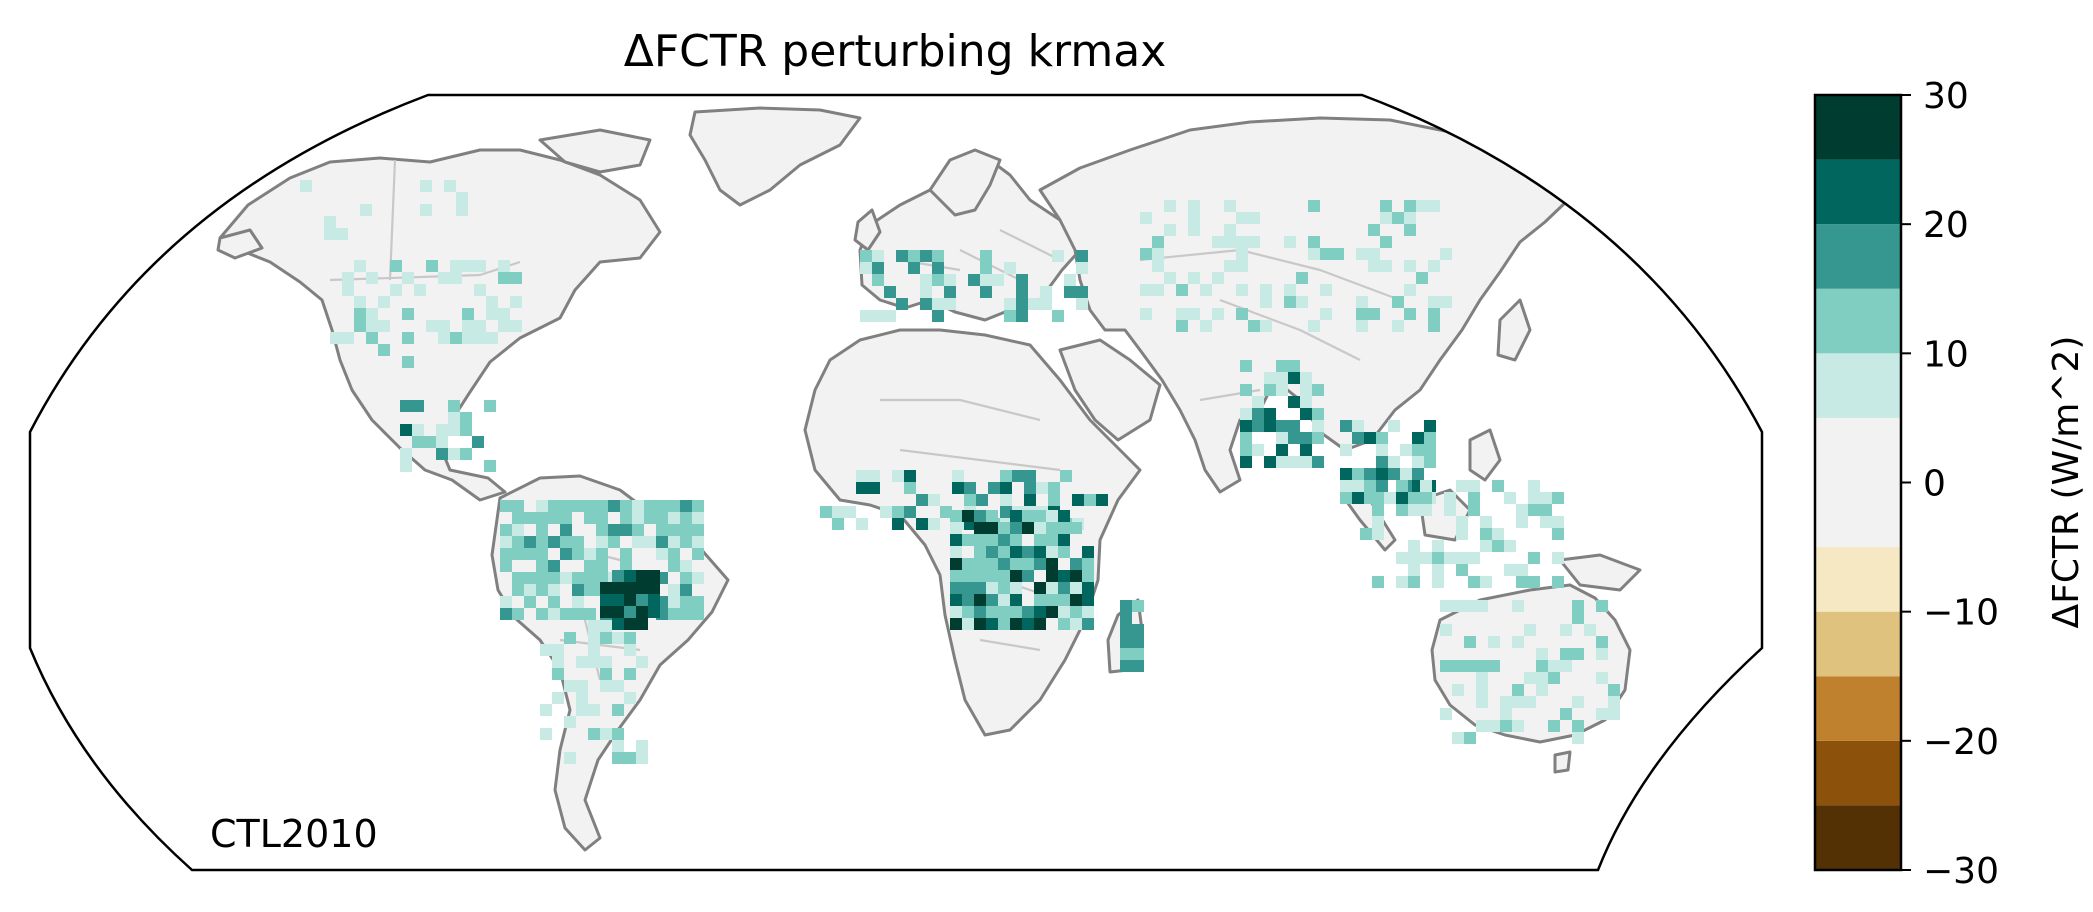 Image resolution: width=2093 pixels, height=912 pixels. Describe the element at coordinates (1858, 644) in the screenshot. I see `colorbar-band` at that location.